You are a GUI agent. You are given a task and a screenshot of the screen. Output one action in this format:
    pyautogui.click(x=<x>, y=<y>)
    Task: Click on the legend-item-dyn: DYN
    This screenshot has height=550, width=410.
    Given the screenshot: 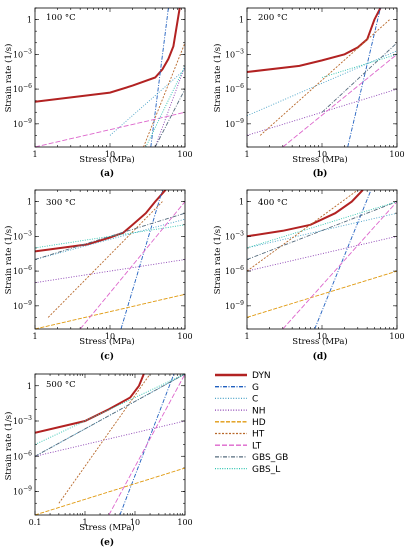 What is the action you would take?
    pyautogui.click(x=243, y=376)
    